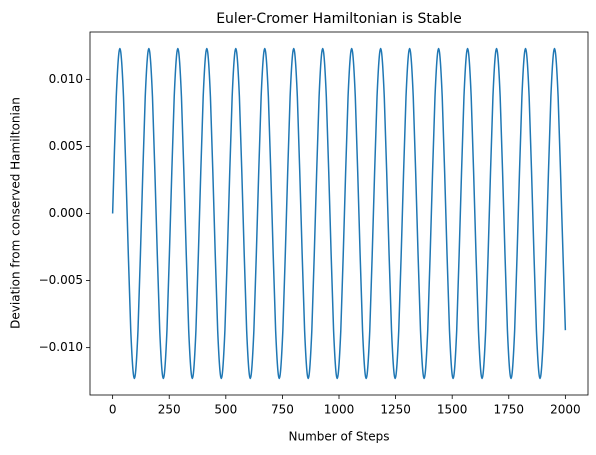  Describe the element at coordinates (16, 213) in the screenshot. I see `y-axis-label: Deviation from conserved Hamiltonian` at that location.